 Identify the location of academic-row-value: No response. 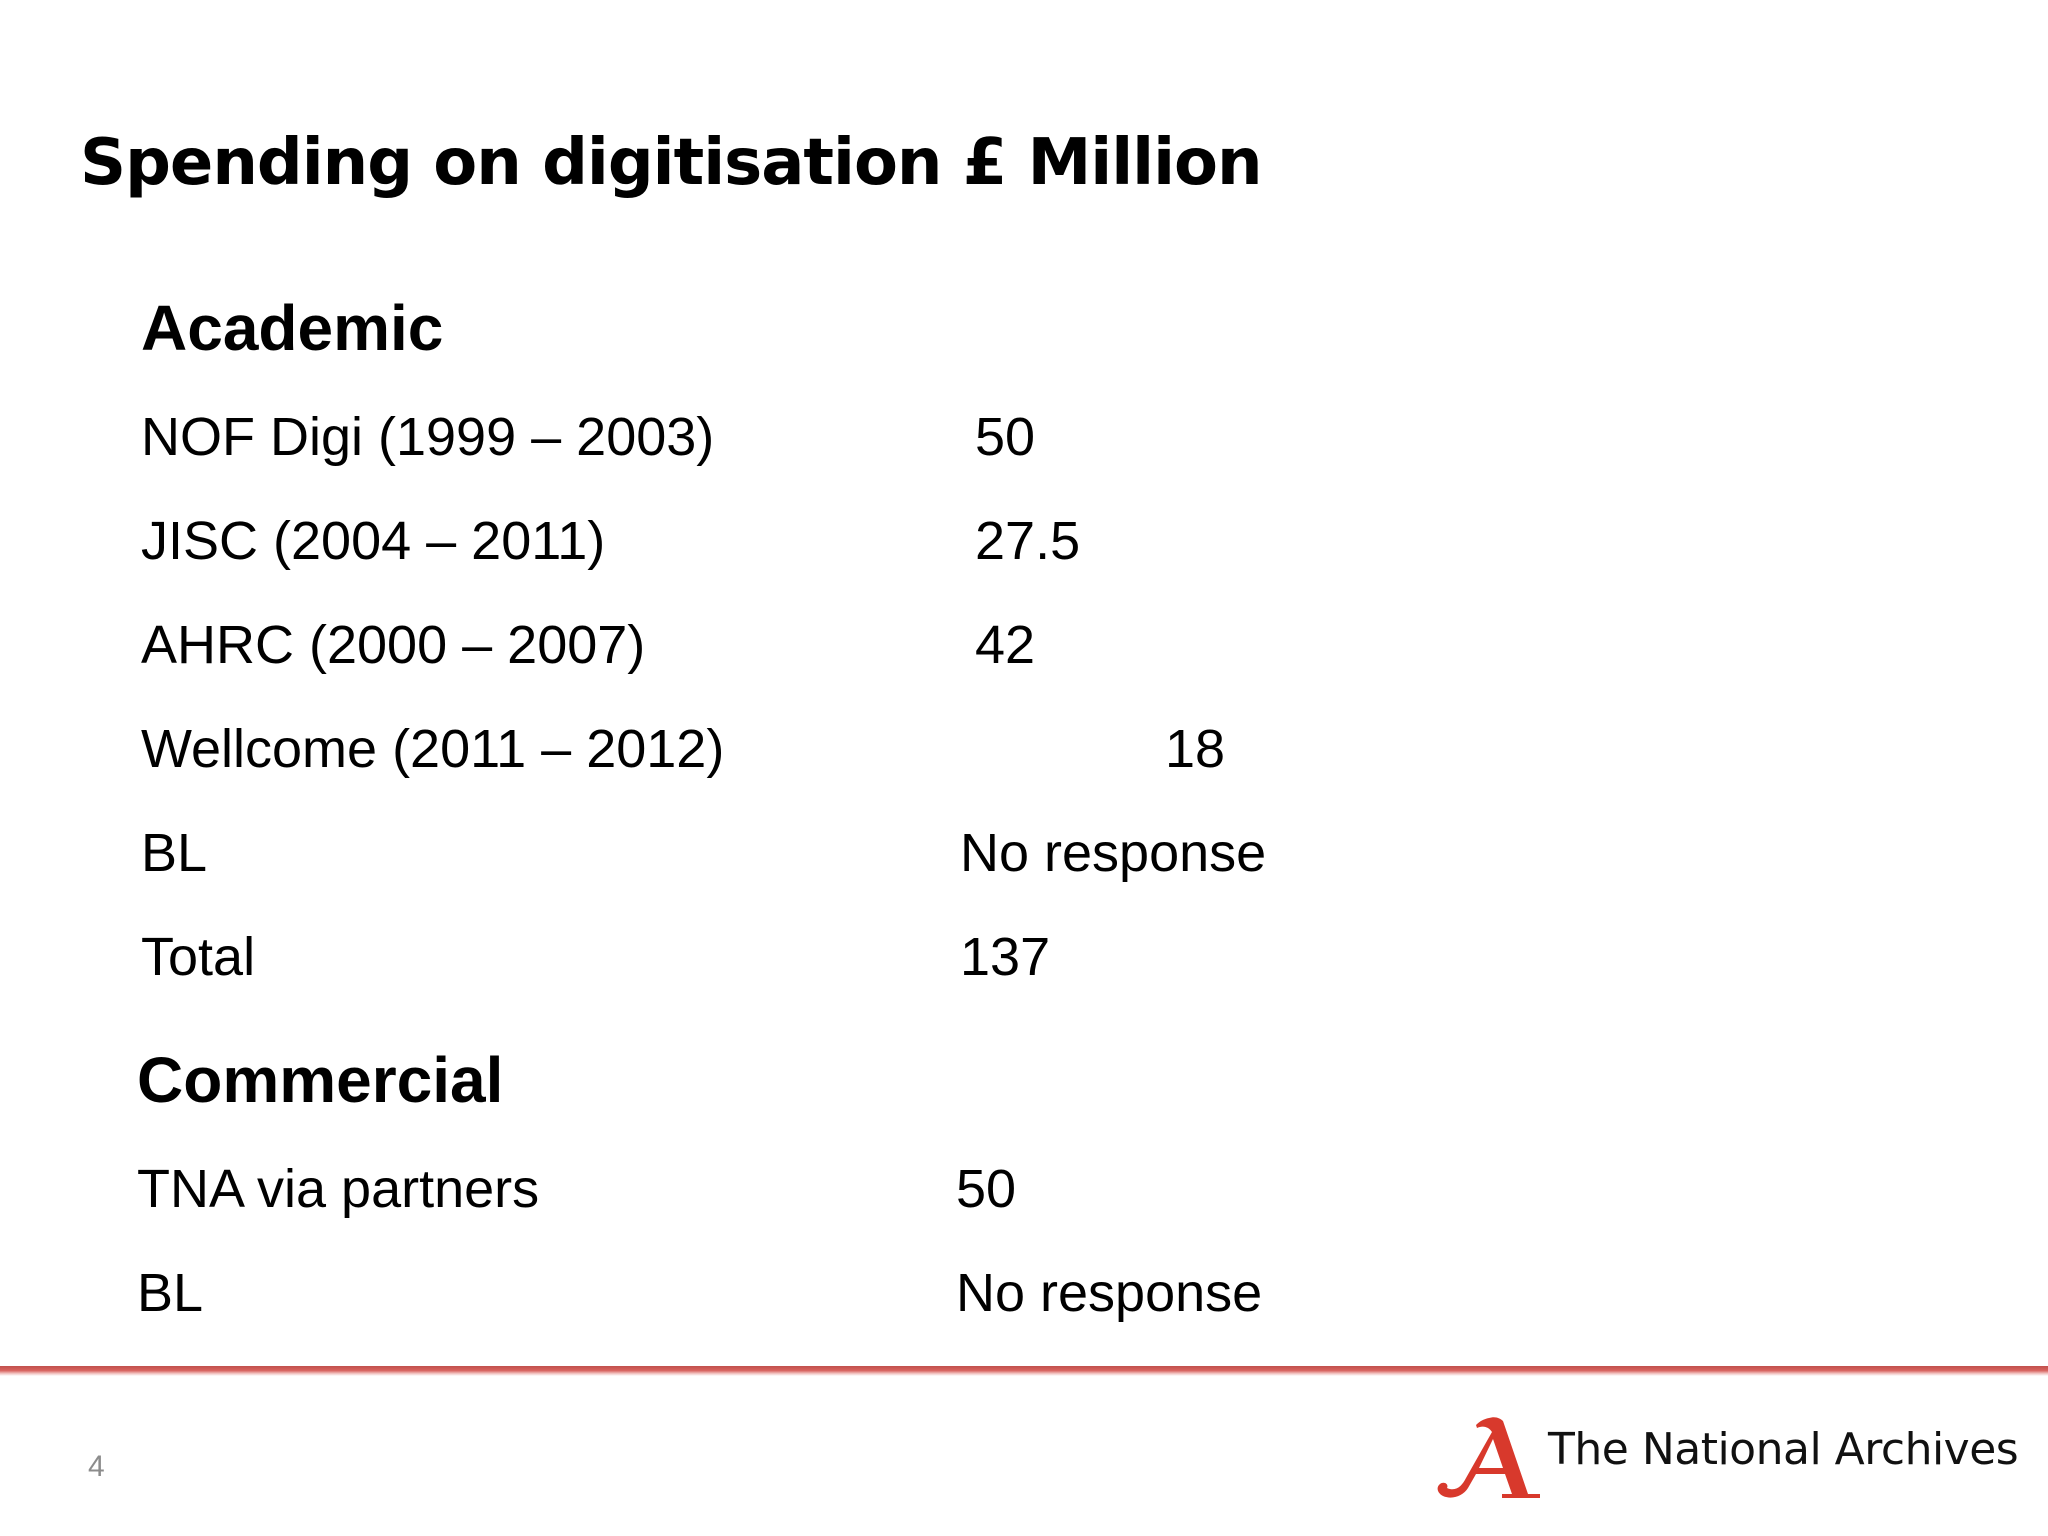
(1113, 853).